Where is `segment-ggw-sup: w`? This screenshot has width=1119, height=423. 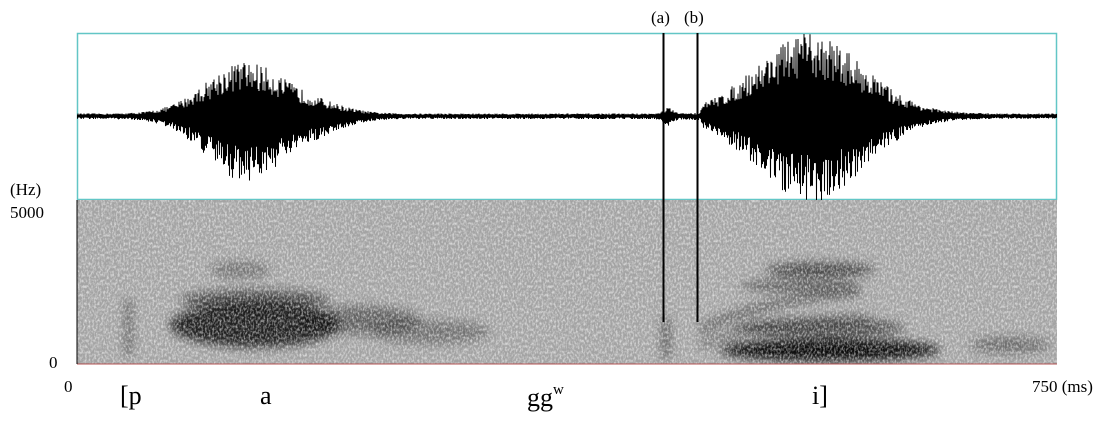 segment-ggw-sup: w is located at coordinates (558, 390).